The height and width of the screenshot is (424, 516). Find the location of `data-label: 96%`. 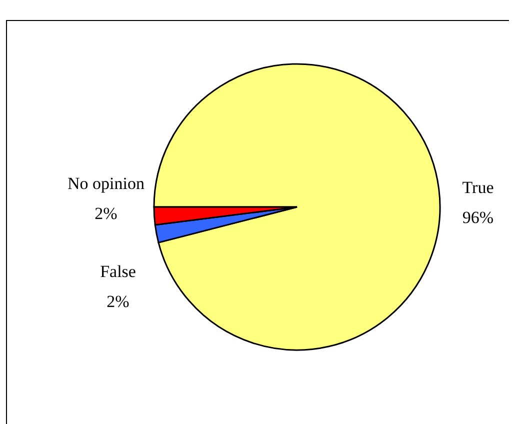

data-label: 96% is located at coordinates (478, 217).